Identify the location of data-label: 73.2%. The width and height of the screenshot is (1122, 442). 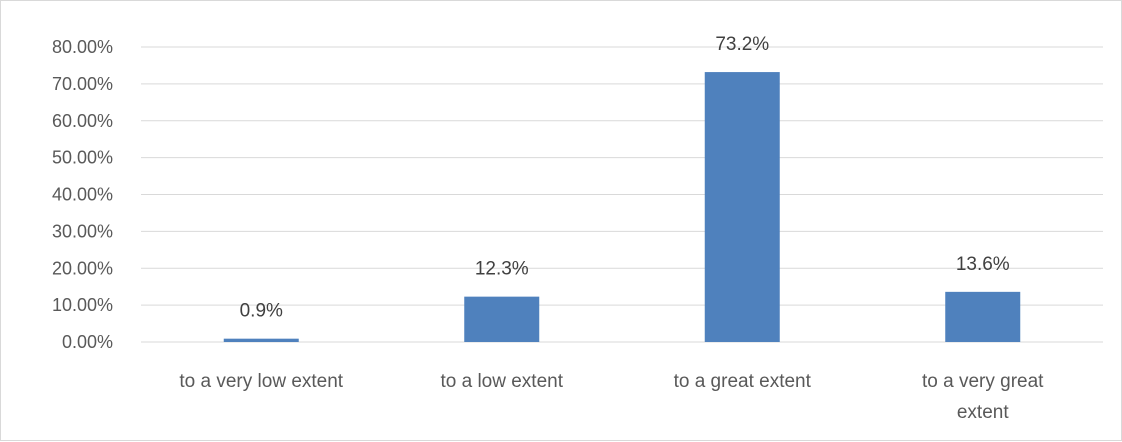
(742, 44).